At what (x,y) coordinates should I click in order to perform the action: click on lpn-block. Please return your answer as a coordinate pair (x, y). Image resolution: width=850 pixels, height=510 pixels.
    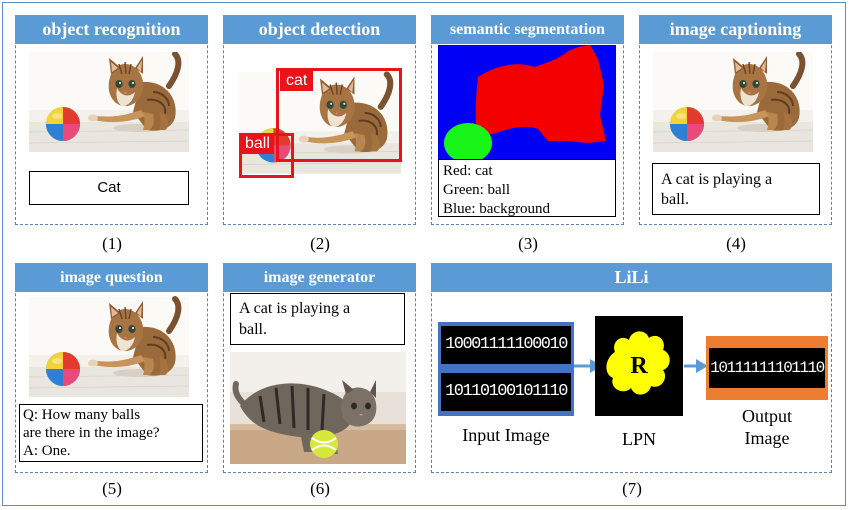
    Looking at the image, I should click on (639, 366).